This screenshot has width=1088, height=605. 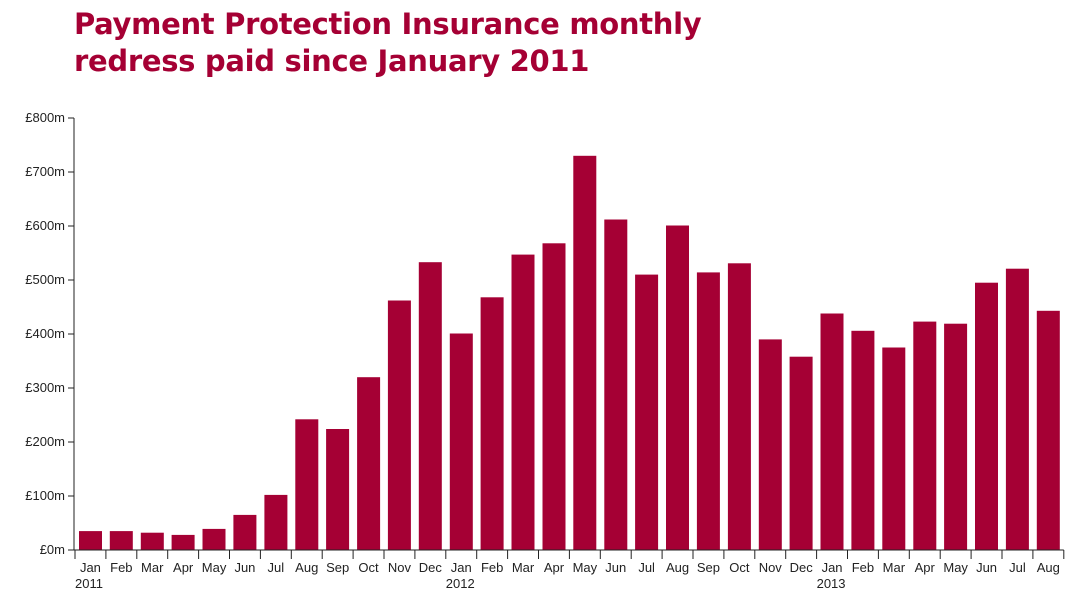 I want to click on y-tick-label: £0m, so click(x=52, y=549).